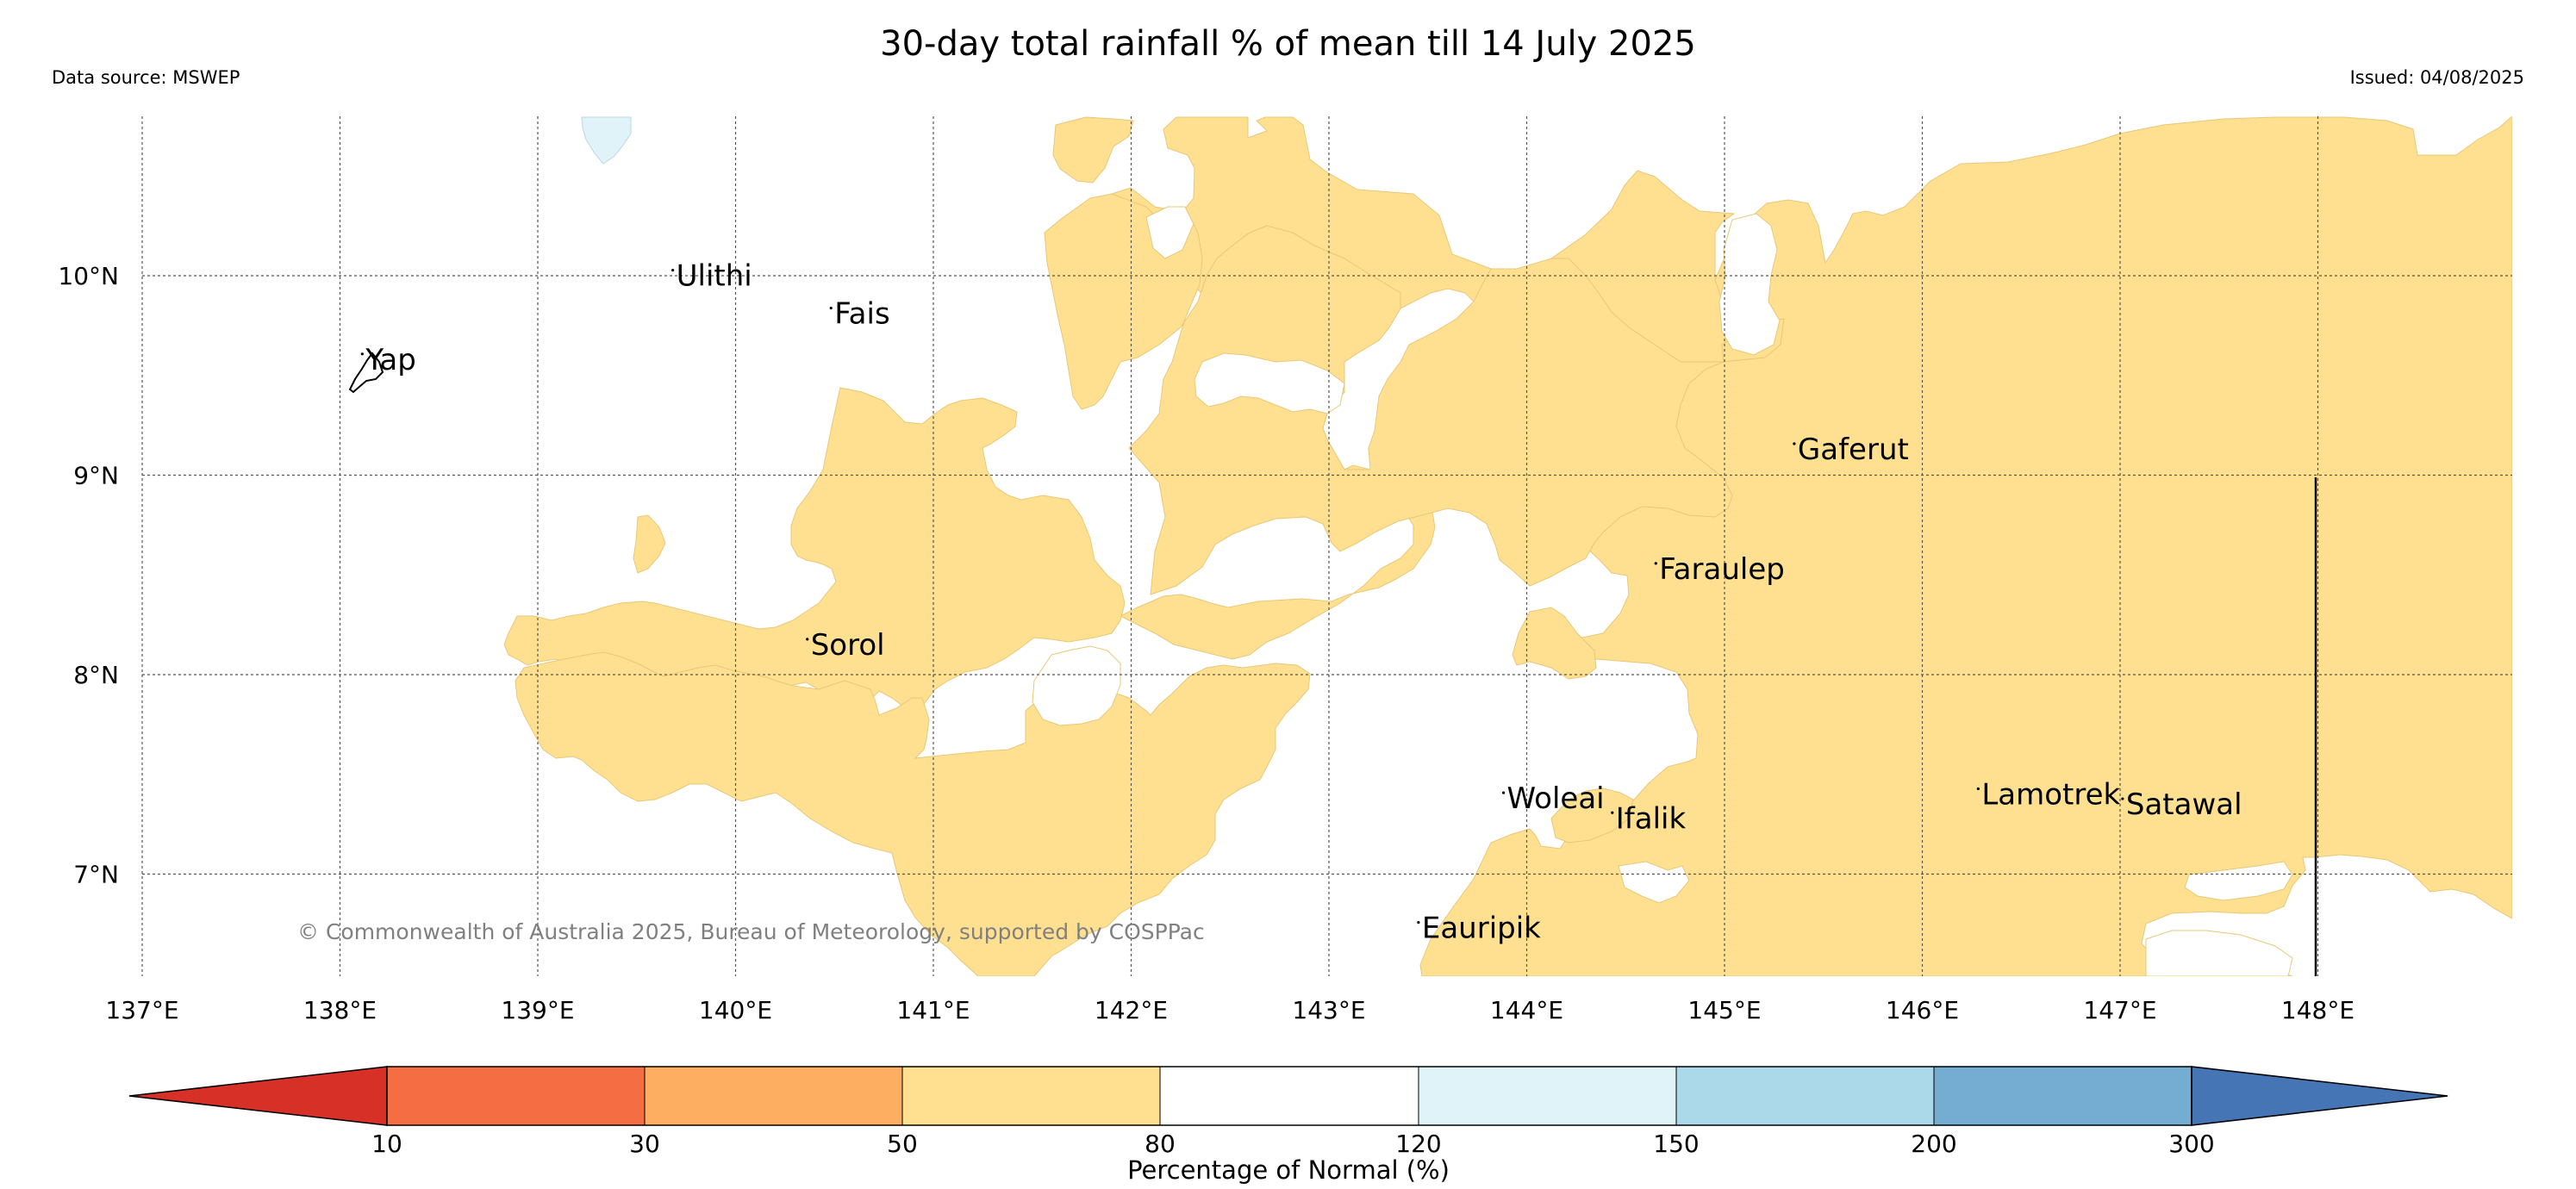  I want to click on x-tick-label: 148°E, so click(2318, 1010).